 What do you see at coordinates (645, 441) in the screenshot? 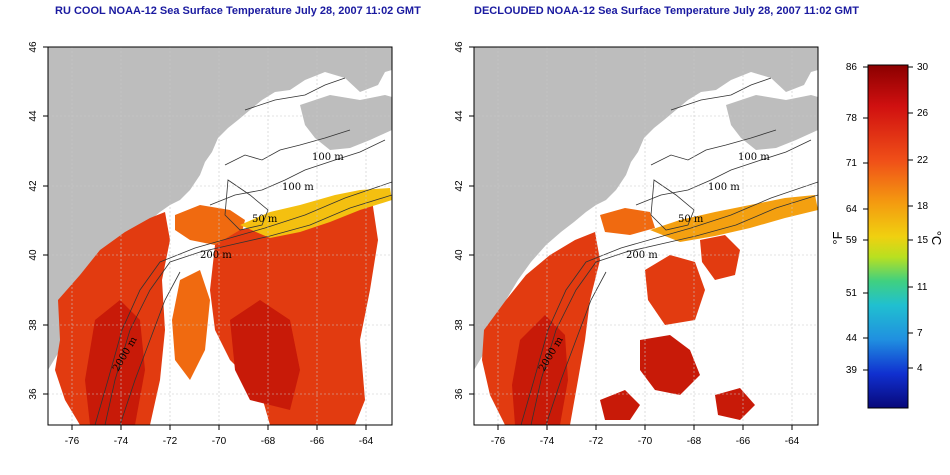
I see `right-x-tick-label: -70` at bounding box center [645, 441].